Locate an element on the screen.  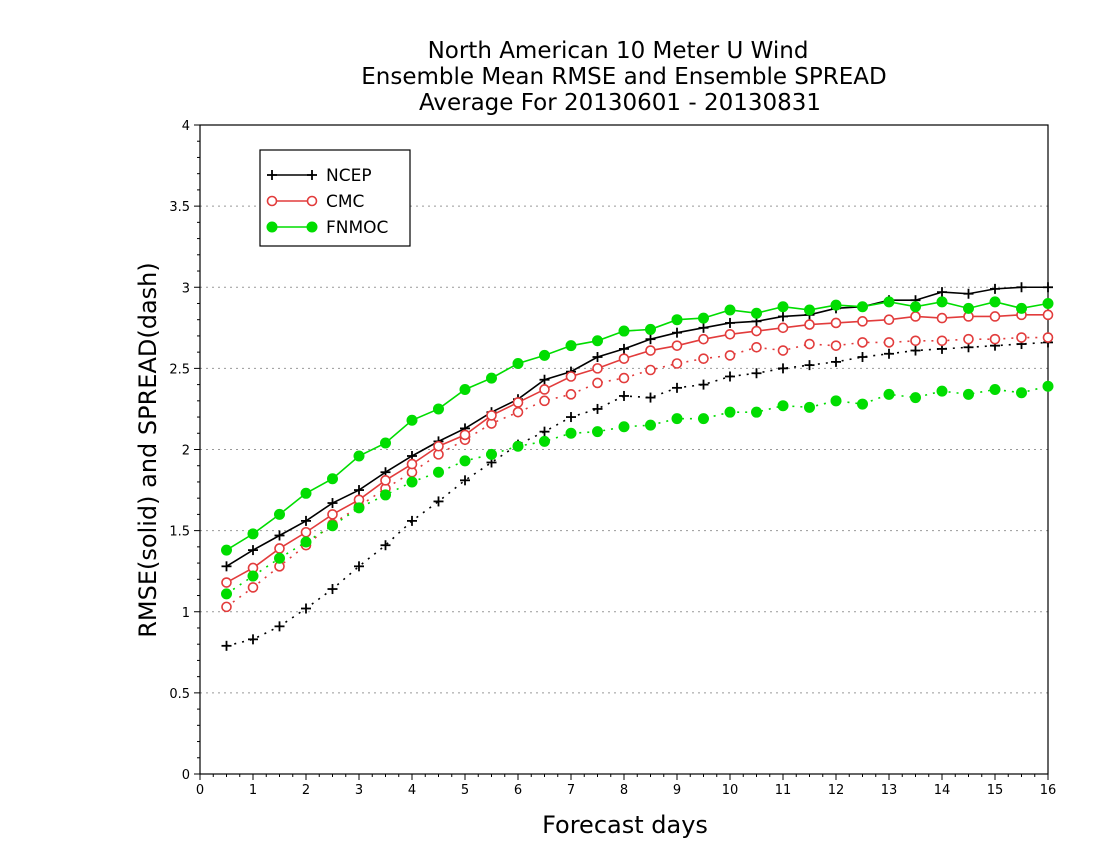
x-tick-label-16: 16 is located at coordinates (1048, 790).